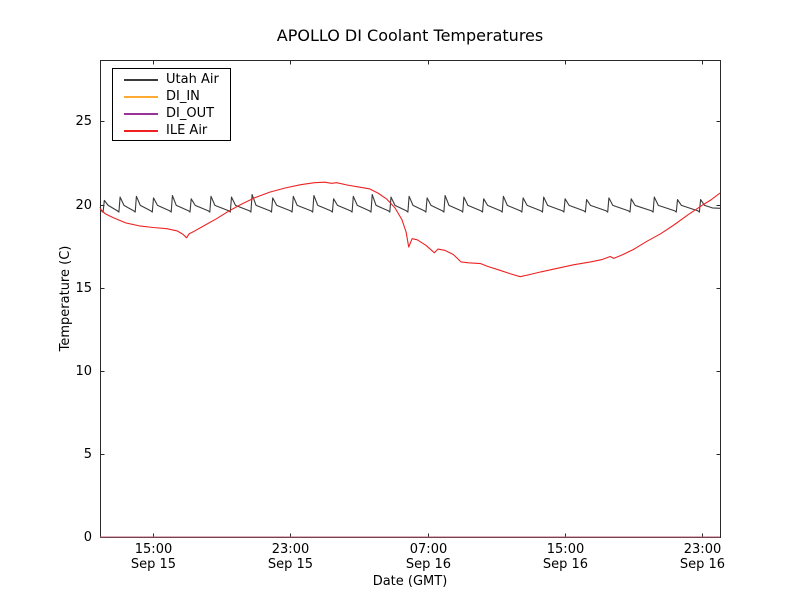 This screenshot has height=600, width=800. Describe the element at coordinates (141, 96) in the screenshot. I see `legend-line-di-in` at that location.